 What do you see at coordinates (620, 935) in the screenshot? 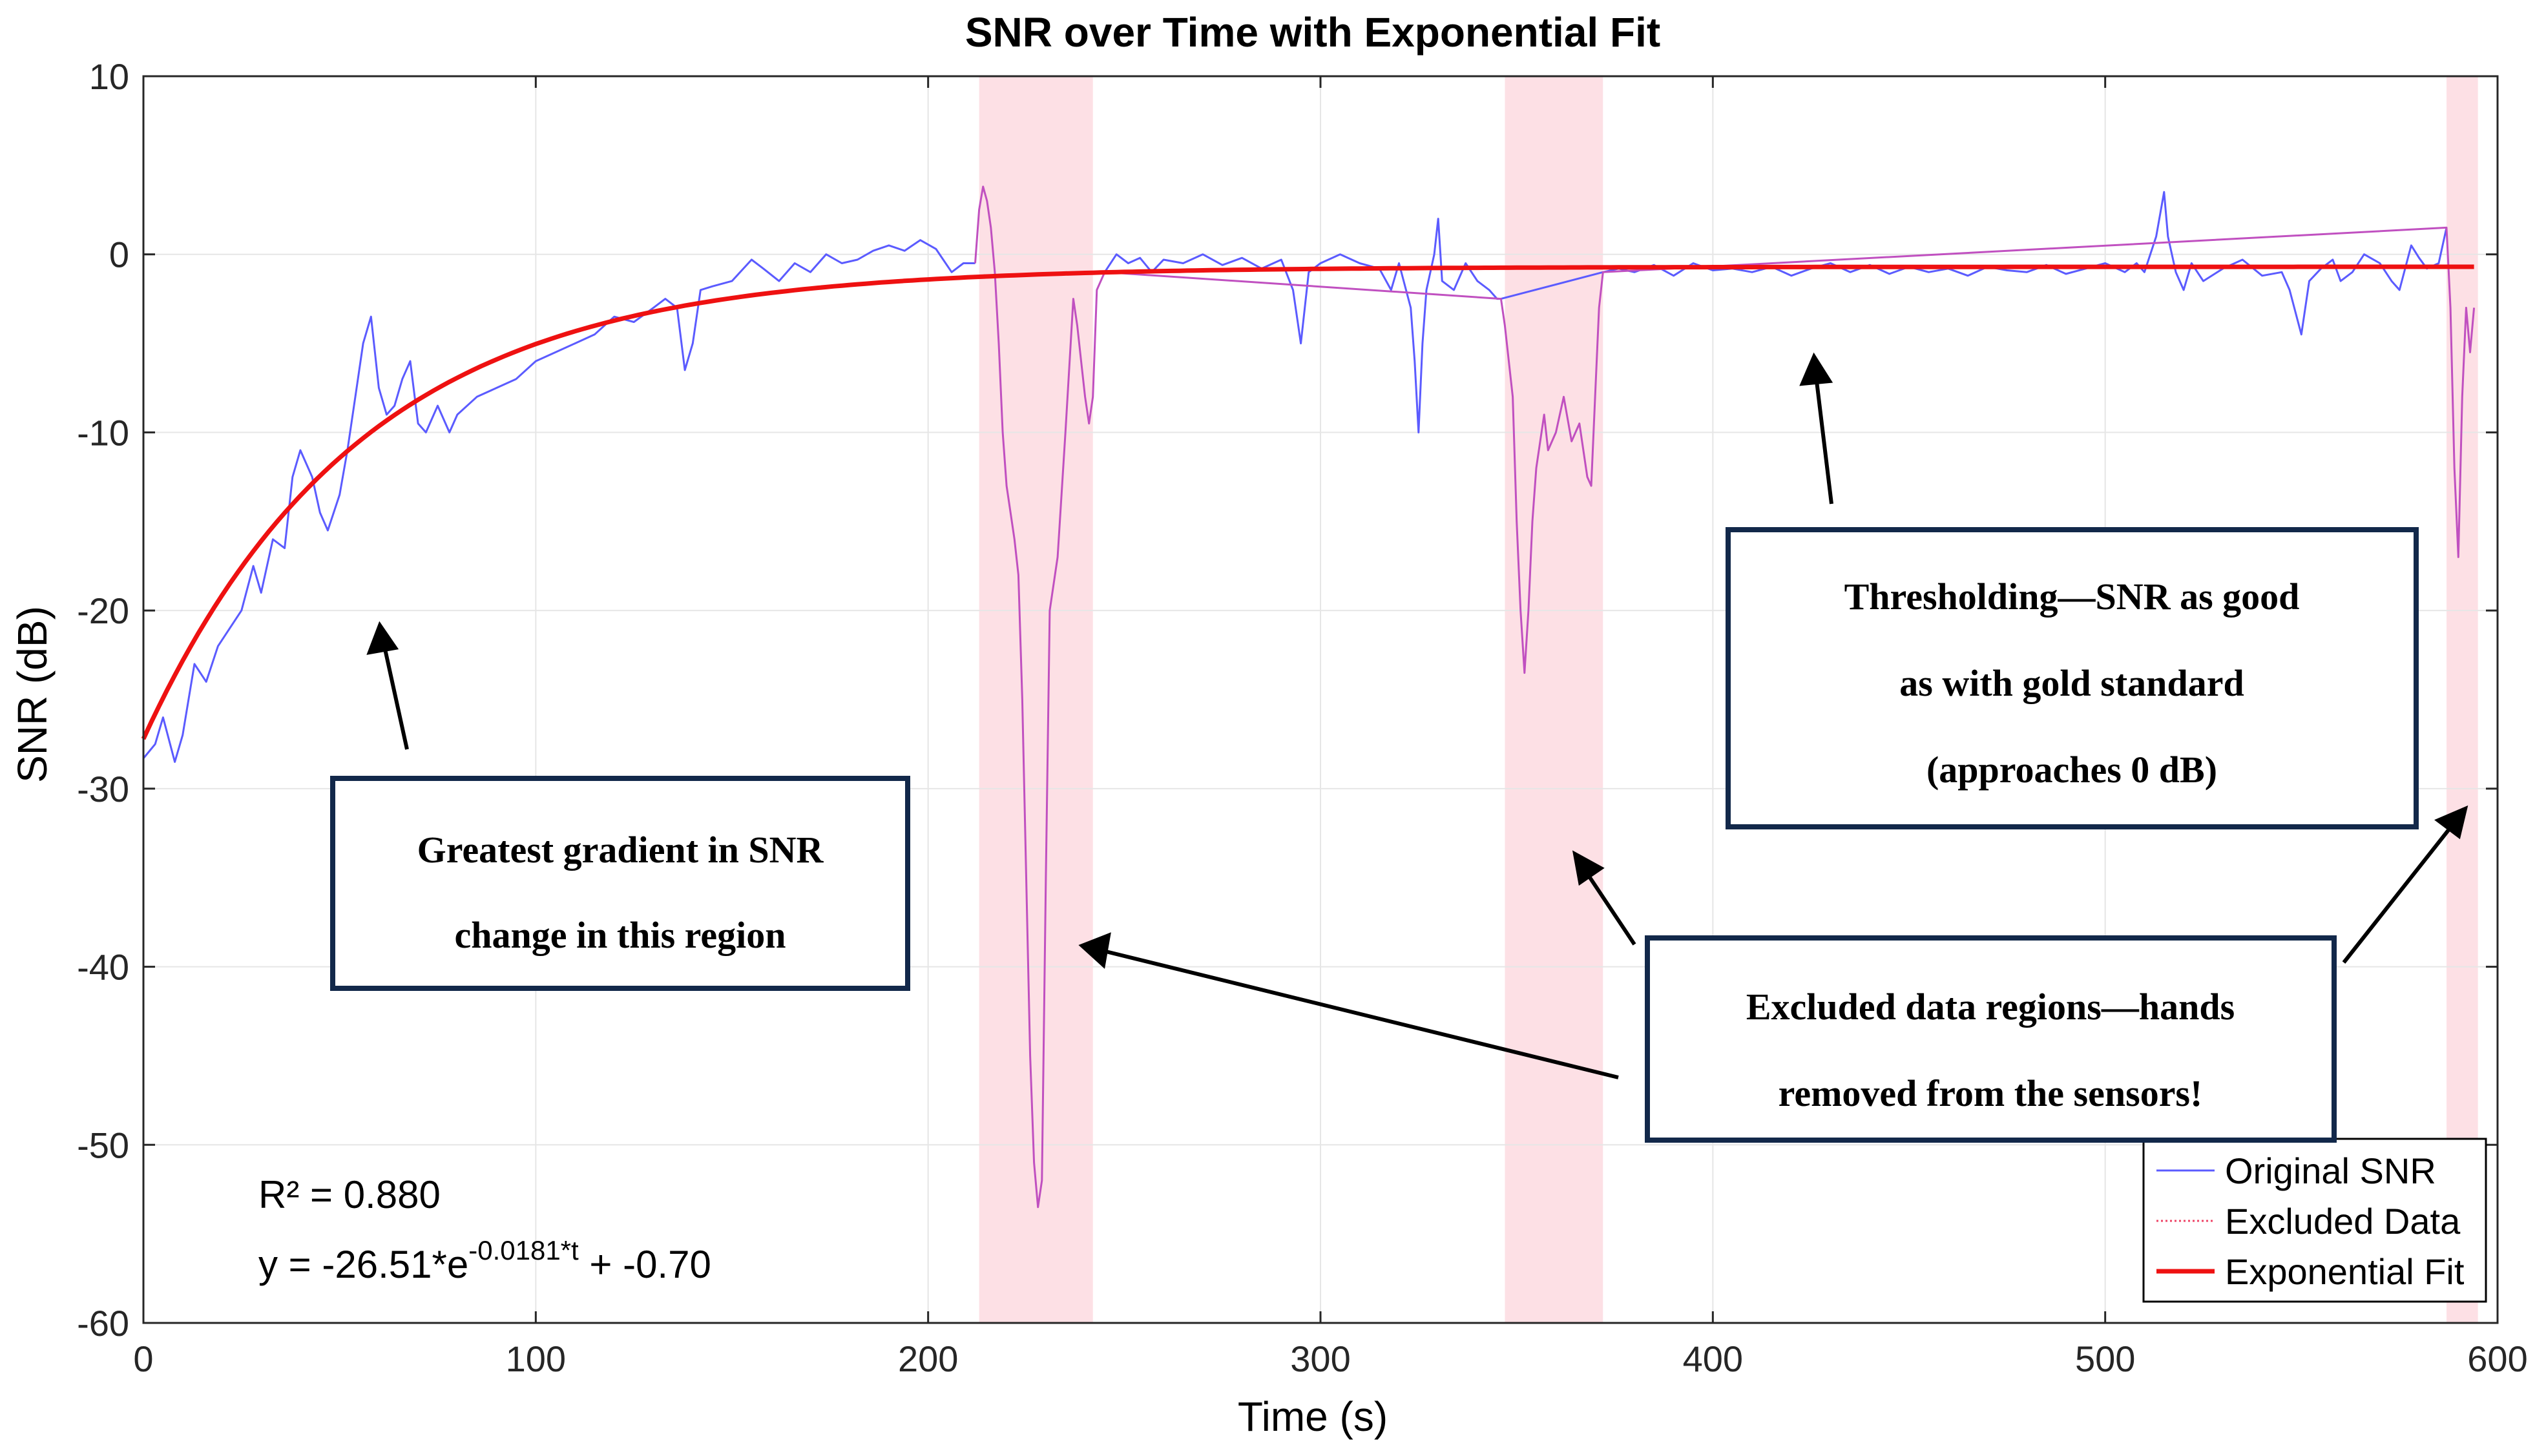
I see `annotation-gradient-line2: change in this region` at bounding box center [620, 935].